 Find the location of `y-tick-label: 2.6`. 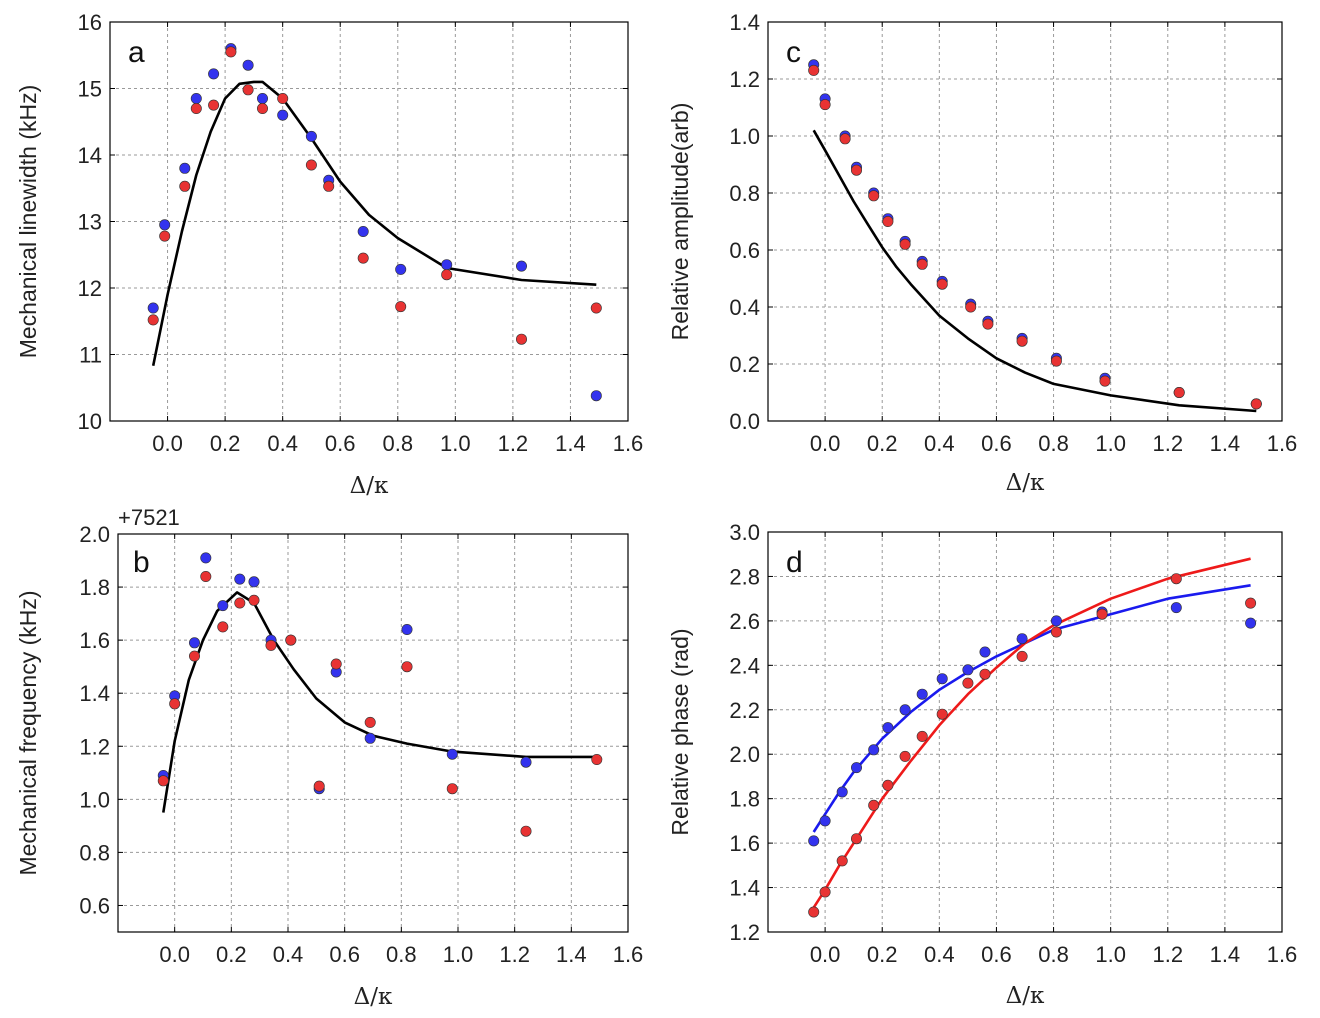

y-tick-label: 2.6 is located at coordinates (744, 621).